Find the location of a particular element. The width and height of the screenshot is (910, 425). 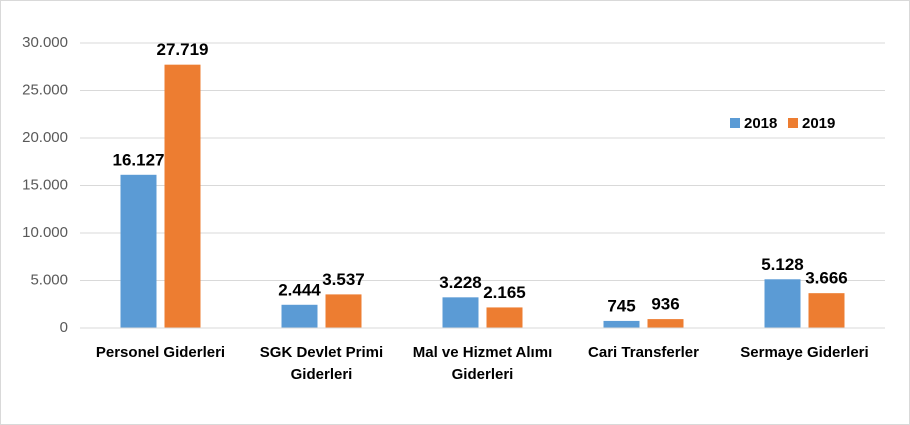

legend-label: 2019 is located at coordinates (818, 123).